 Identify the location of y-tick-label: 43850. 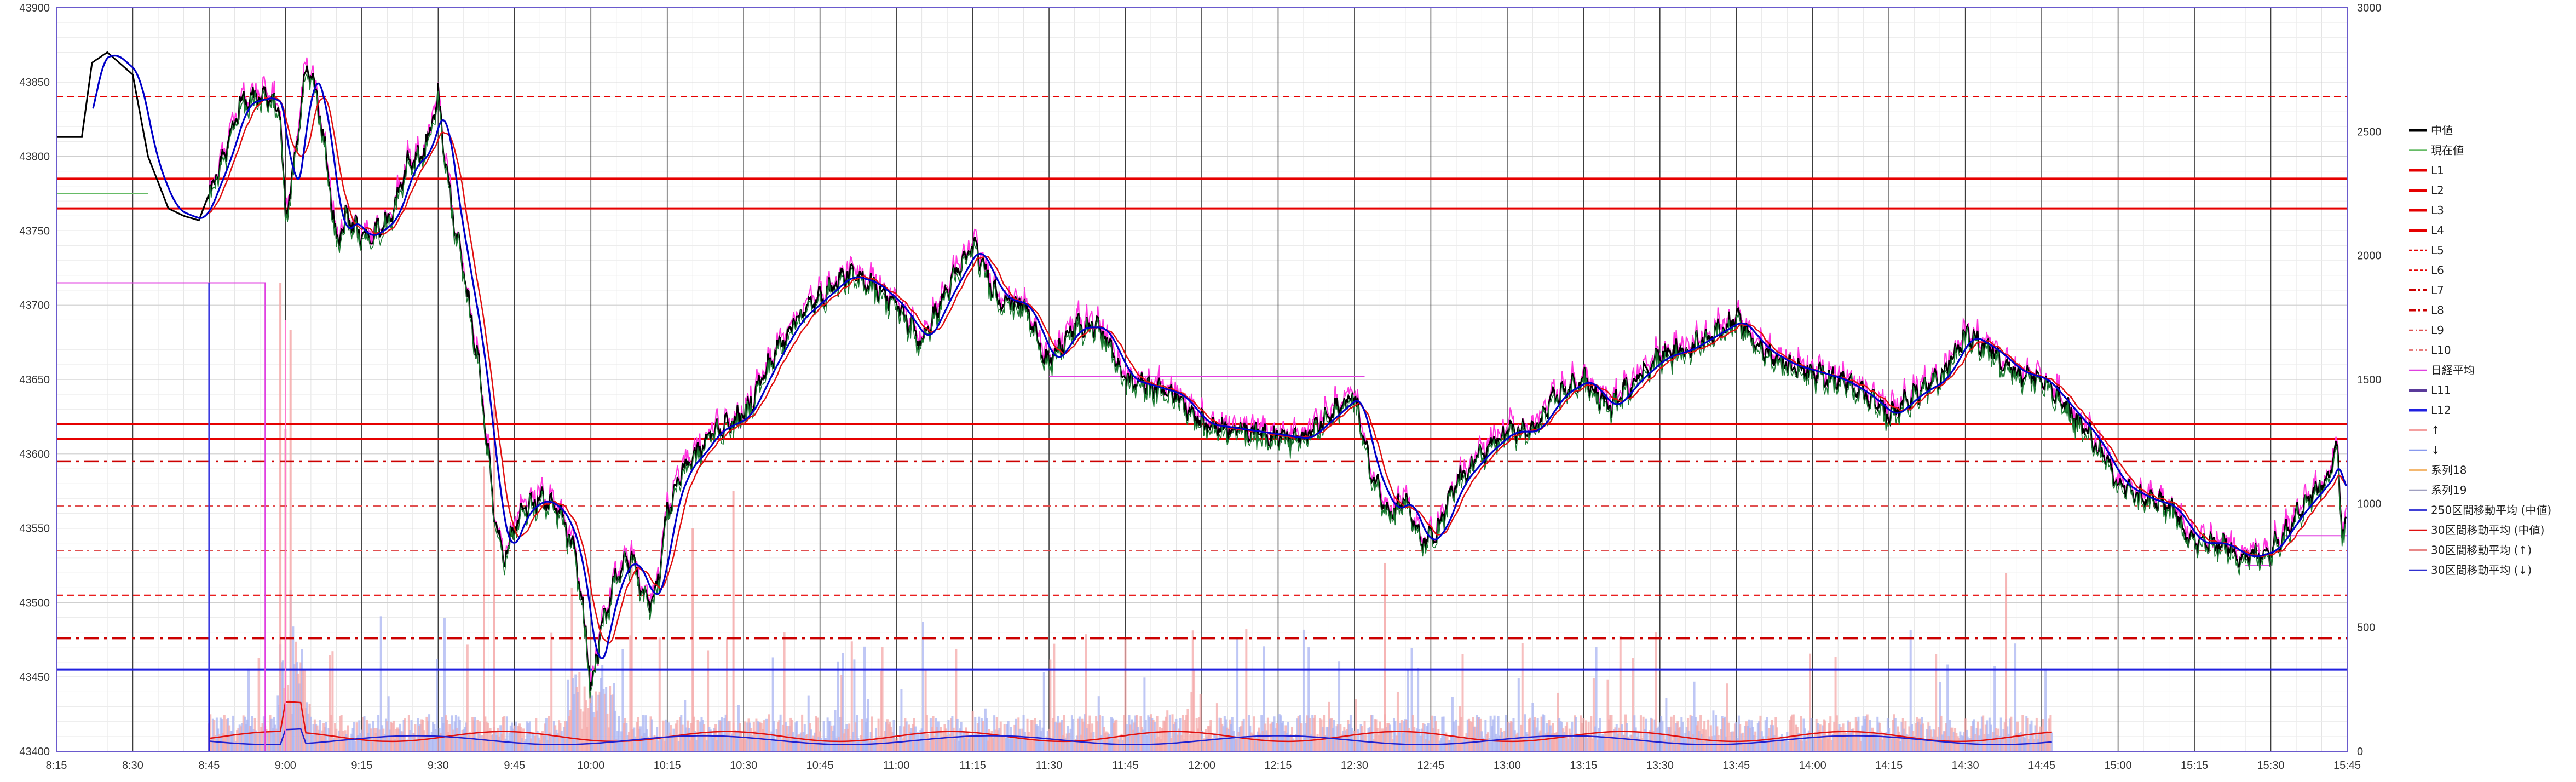
(34, 83).